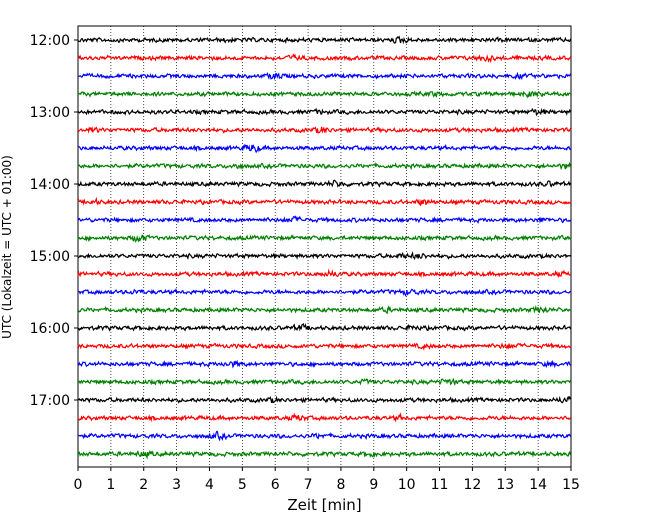 Image resolution: width=650 pixels, height=520 pixels. Describe the element at coordinates (50, 185) in the screenshot. I see `y-tick-label: 14:00` at that location.